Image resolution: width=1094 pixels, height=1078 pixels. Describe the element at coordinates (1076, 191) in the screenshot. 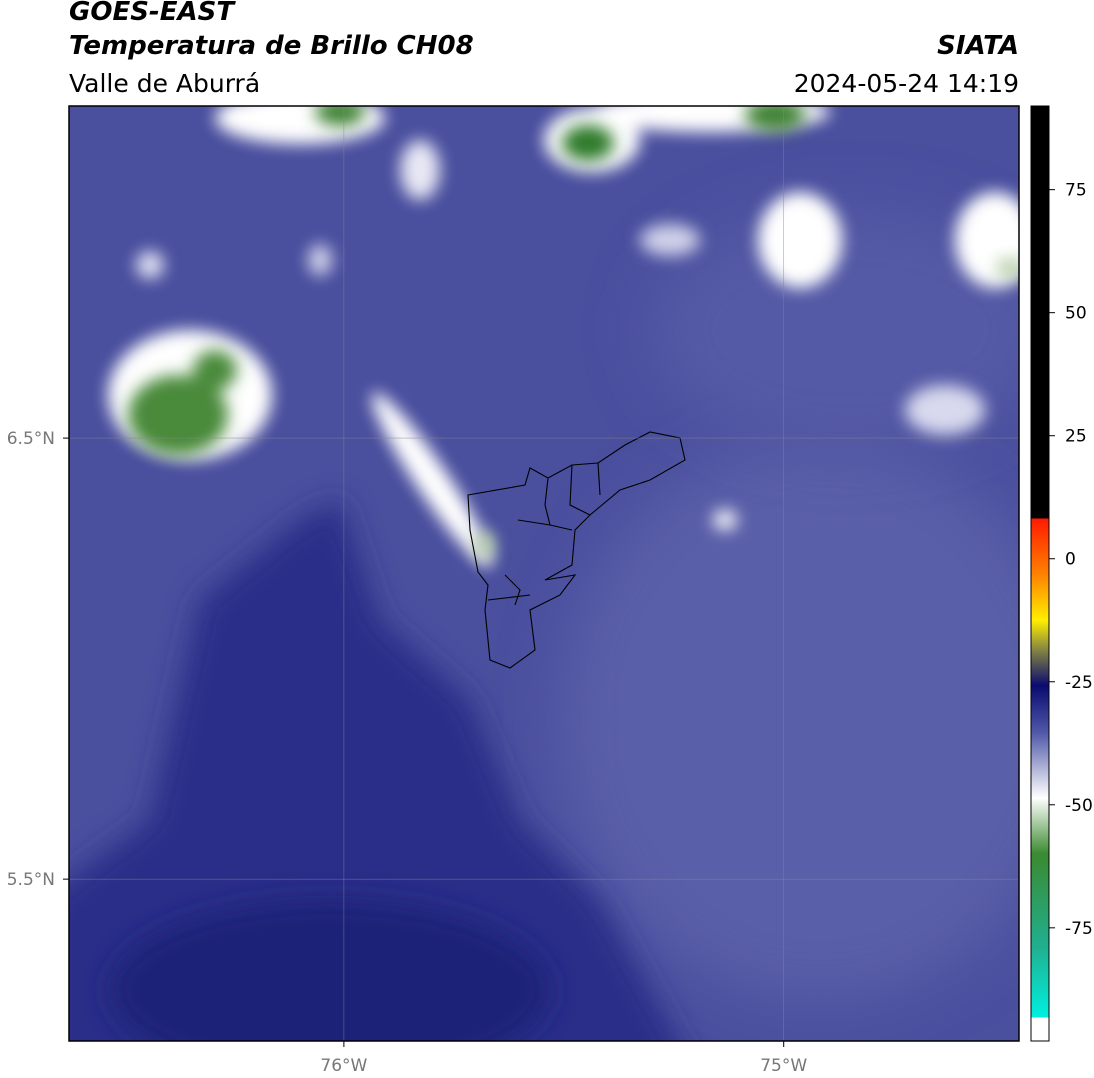

I see `colorbar-label: 75` at that location.